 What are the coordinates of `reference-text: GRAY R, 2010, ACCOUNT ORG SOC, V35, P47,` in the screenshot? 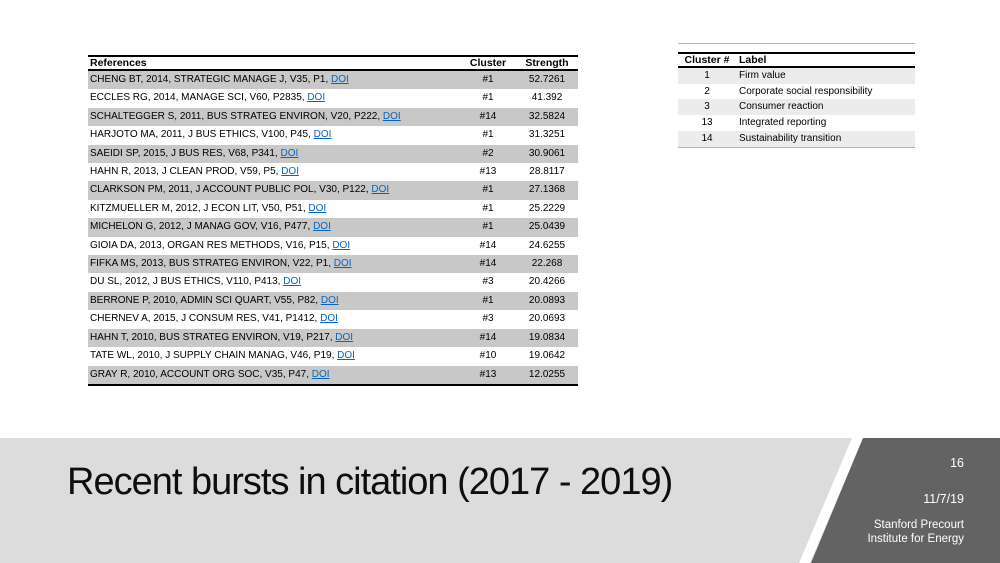 It's located at (201, 374).